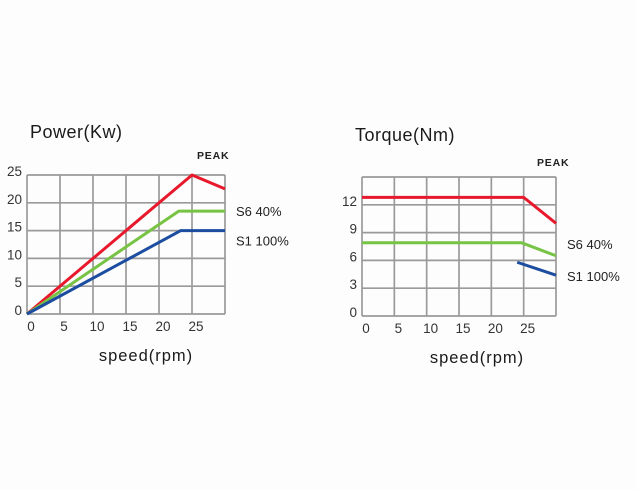 Image resolution: width=636 pixels, height=490 pixels. I want to click on y-tick-label: 25, so click(14, 171).